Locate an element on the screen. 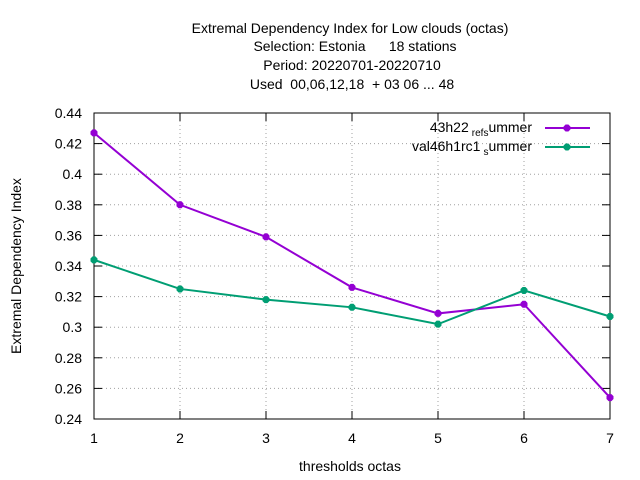  legend-entry-2: val46h1rc1 summer is located at coordinates (501, 148).